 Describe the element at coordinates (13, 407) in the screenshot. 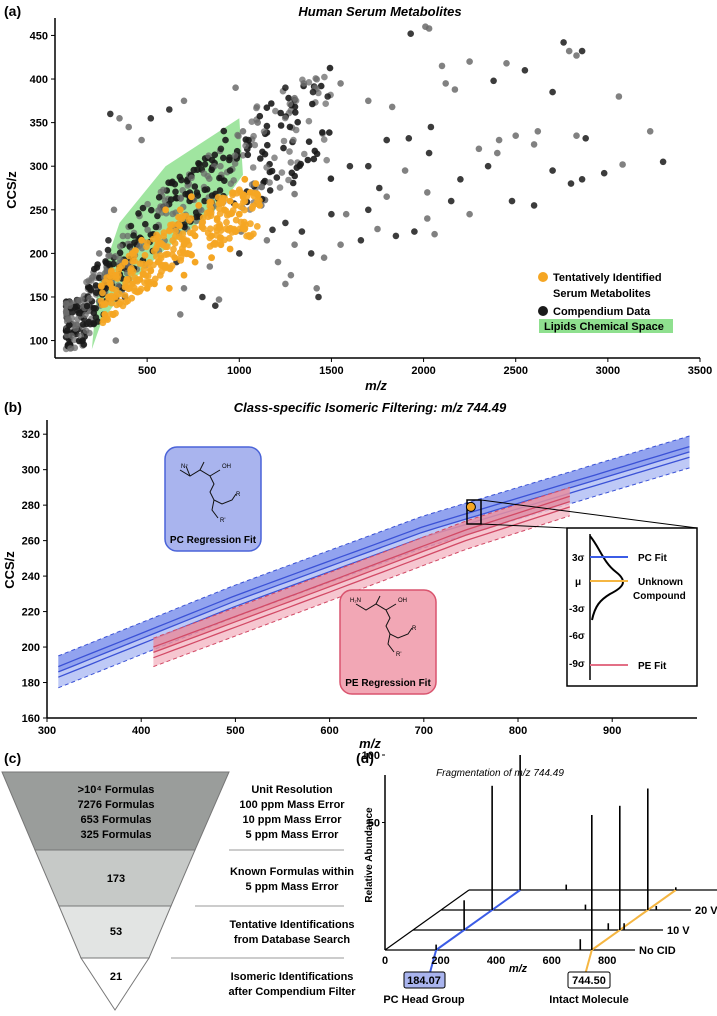

I see `panel-b-label: (b)` at that location.